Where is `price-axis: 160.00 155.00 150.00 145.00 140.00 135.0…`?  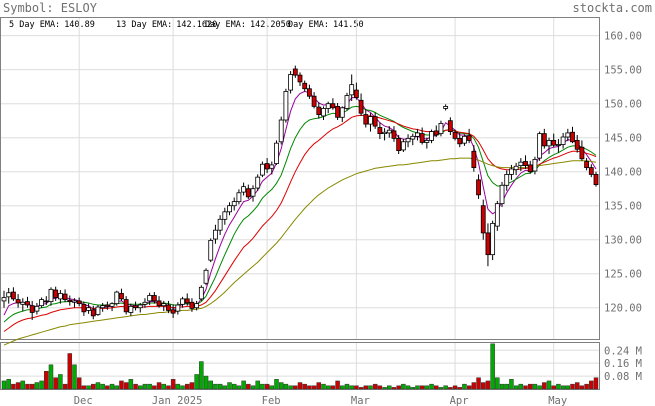
price-axis: 160.00 155.00 150.00 145.00 140.00 135.0… is located at coordinates (623, 173).